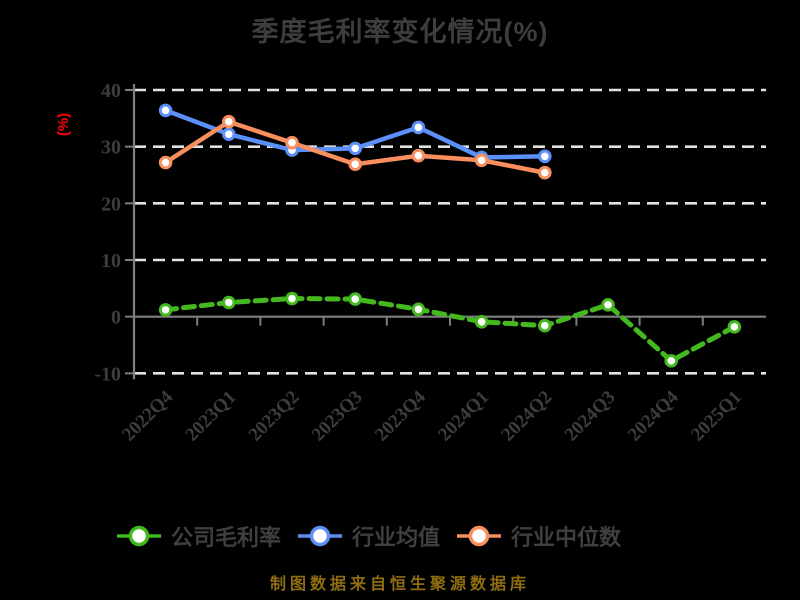 The height and width of the screenshot is (600, 800). I want to click on legend-item-industry-median: 行业中位数, so click(538, 536).